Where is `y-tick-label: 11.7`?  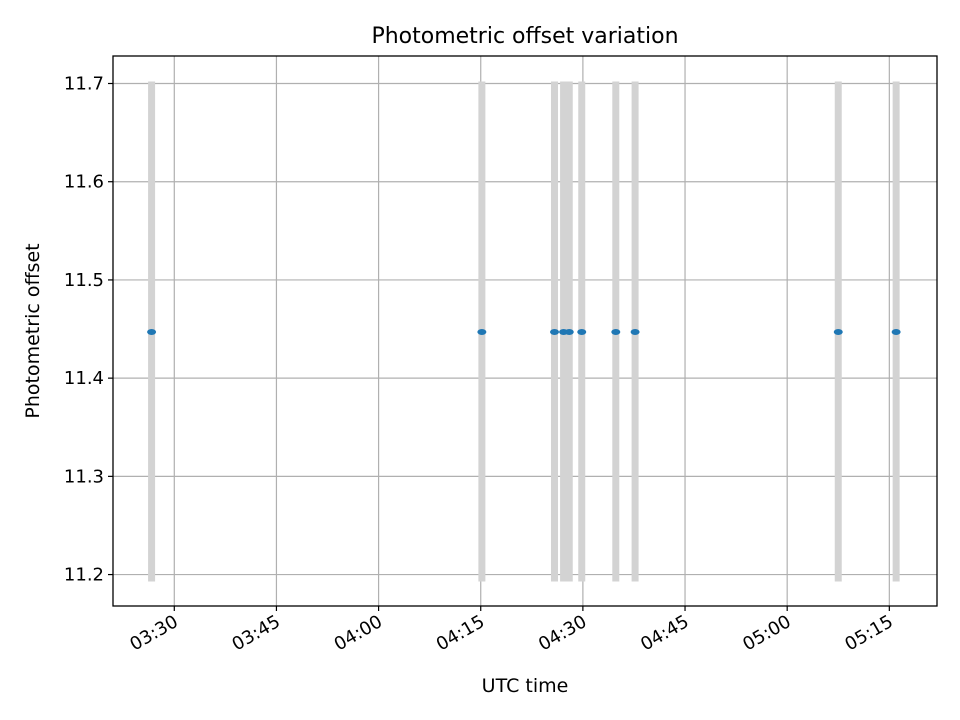
y-tick-label: 11.7 is located at coordinates (84, 84).